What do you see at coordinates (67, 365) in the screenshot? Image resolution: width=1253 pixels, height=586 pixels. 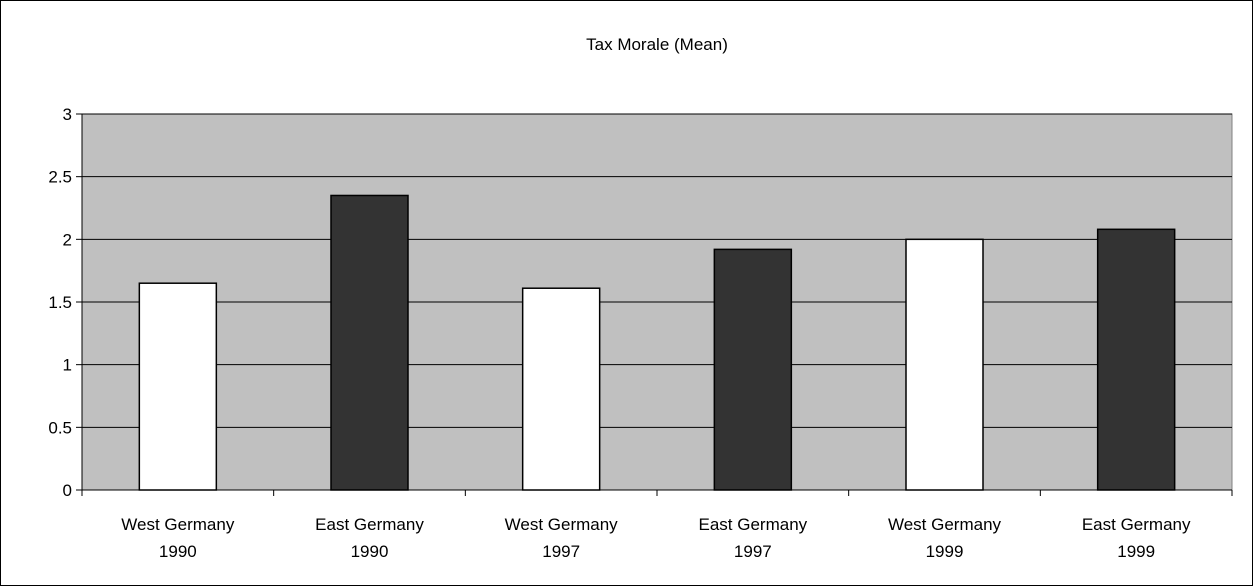 I see `y-tick-label: 1` at bounding box center [67, 365].